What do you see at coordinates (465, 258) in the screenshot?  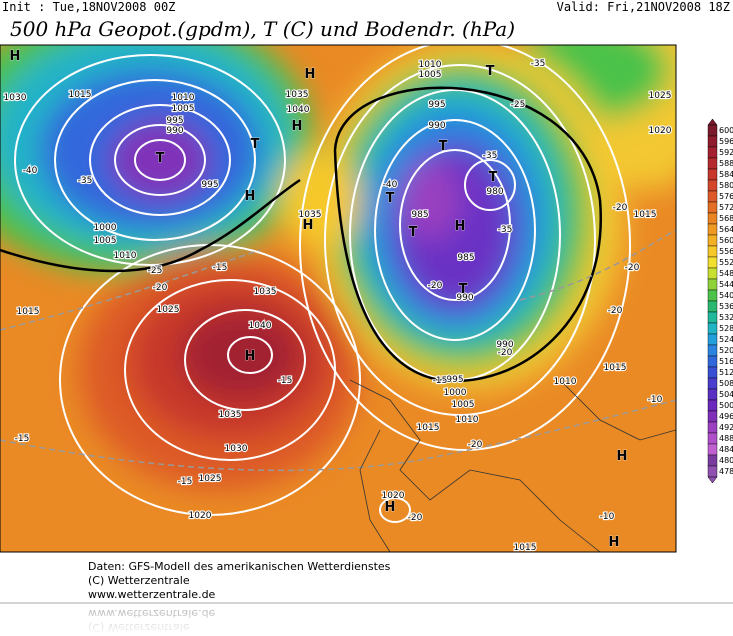 I see `contour-label: 985` at bounding box center [465, 258].